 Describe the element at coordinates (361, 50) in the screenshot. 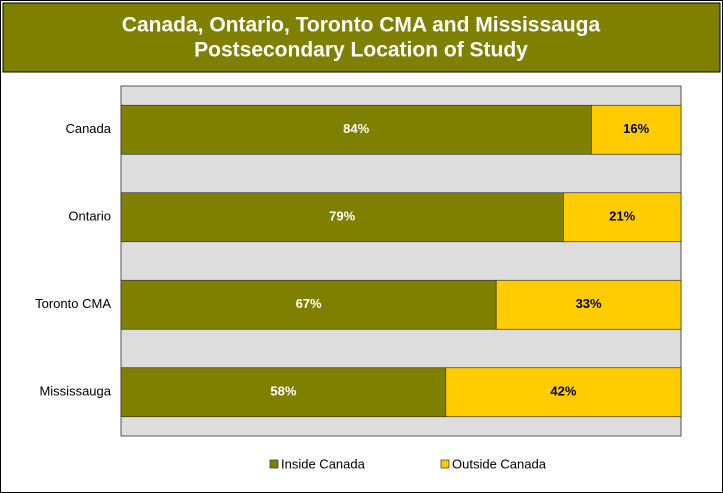

I see `chart-title: Postsecondary Location of Study` at that location.